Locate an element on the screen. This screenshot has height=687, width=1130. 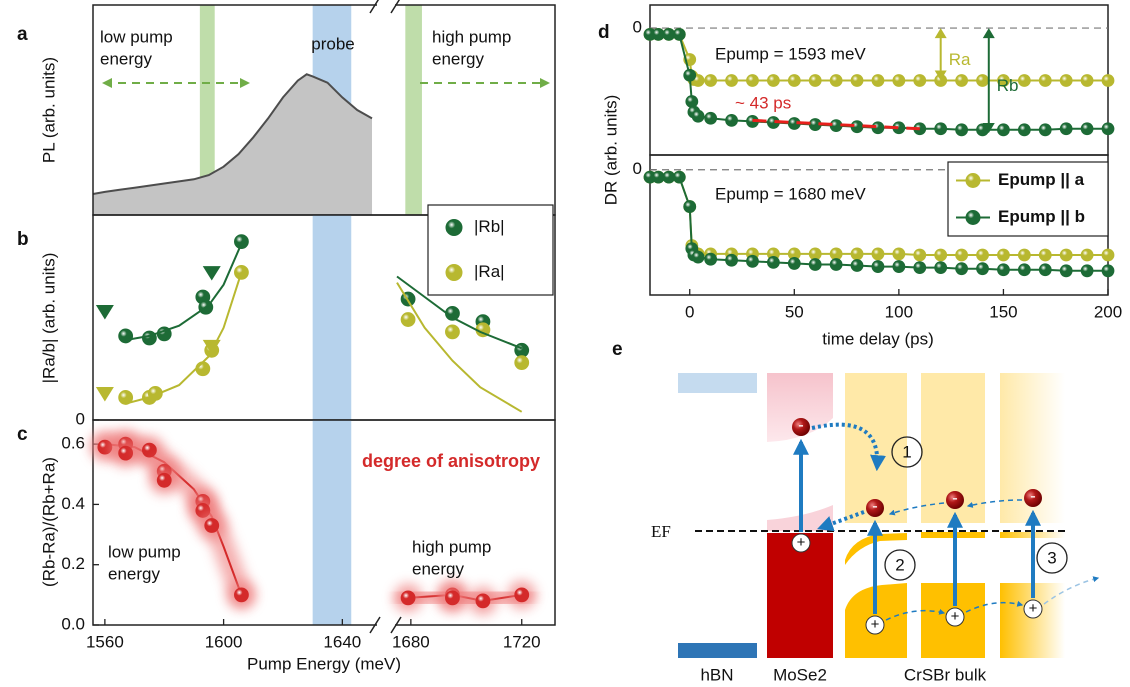
crsbr-edge is located at coordinates (876, 549).